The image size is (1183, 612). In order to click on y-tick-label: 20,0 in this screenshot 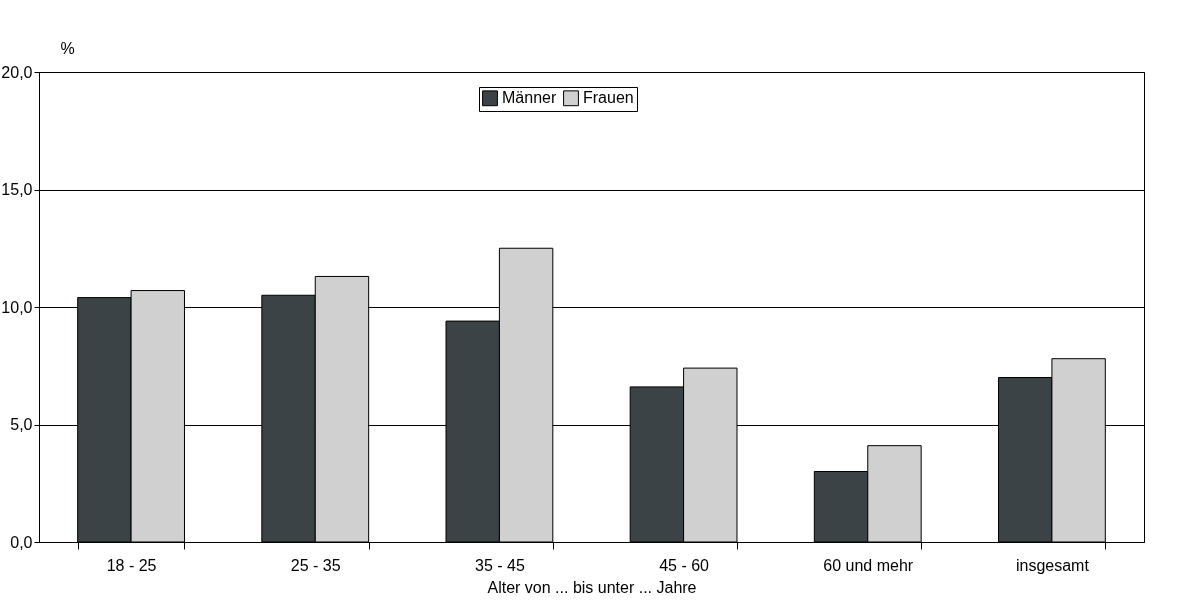, I will do `click(17, 72)`.